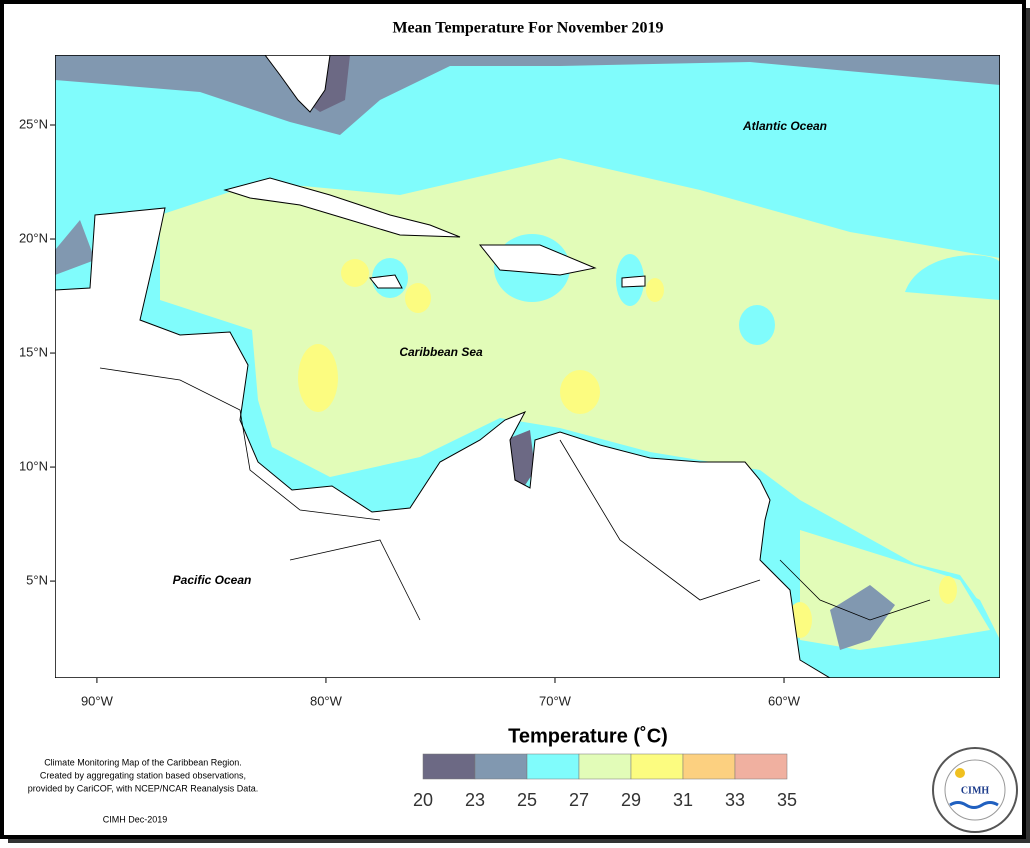 This screenshot has height=848, width=1030. I want to click on logo-text: CIMH, so click(975, 790).